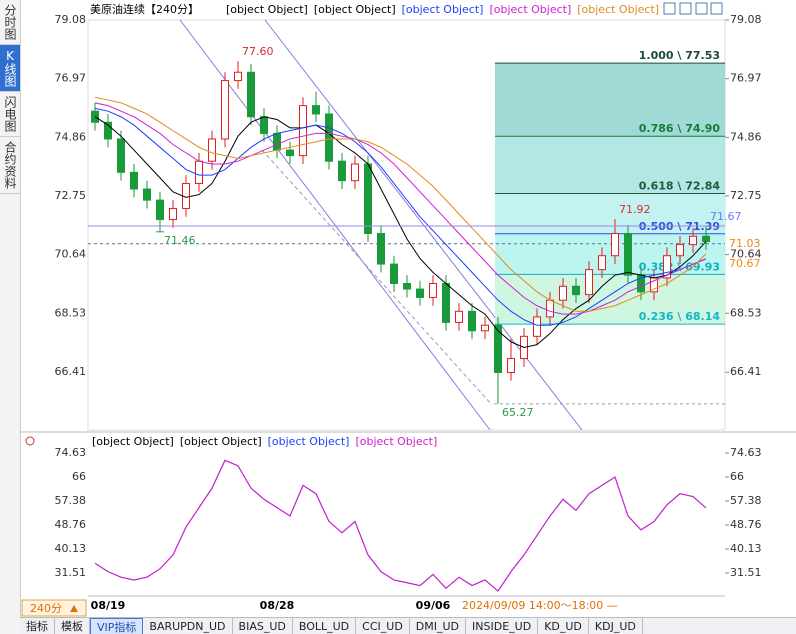 The width and height of the screenshot is (796, 634). What do you see at coordinates (71, 500) in the screenshot?
I see `y-tick-label: 57.38` at bounding box center [71, 500].